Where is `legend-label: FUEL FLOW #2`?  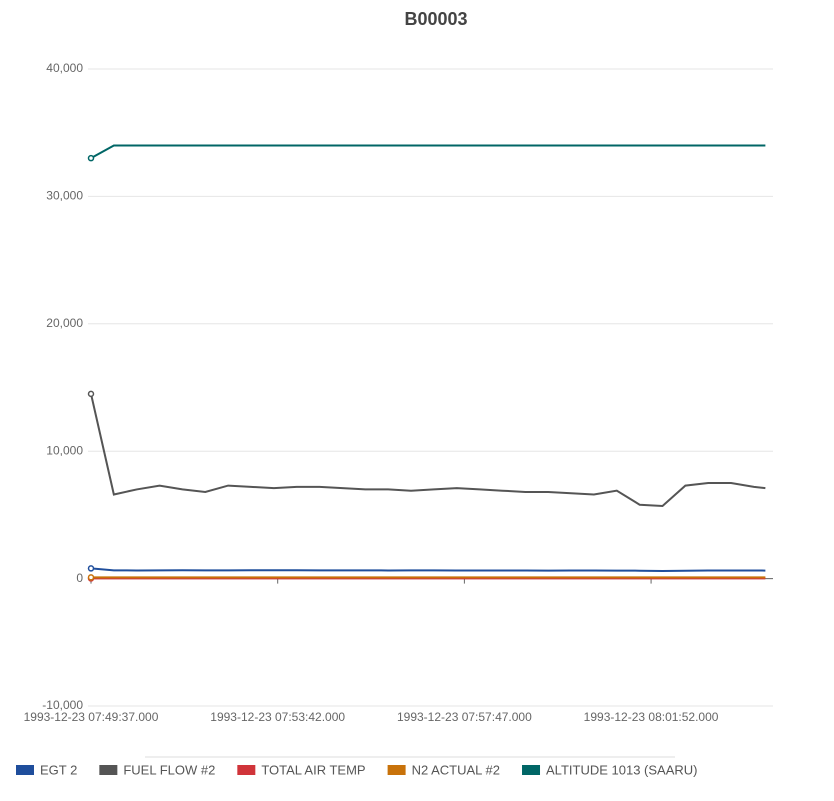 legend-label: FUEL FLOW #2 is located at coordinates (169, 769).